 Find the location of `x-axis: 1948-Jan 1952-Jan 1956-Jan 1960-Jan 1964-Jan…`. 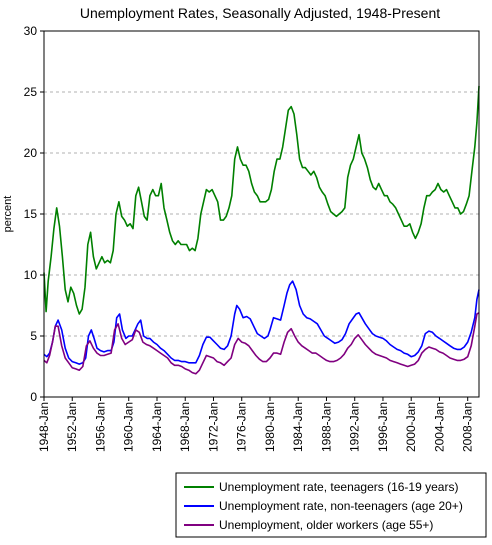

x-axis: 1948-Jan 1952-Jan 1956-Jan 1960-Jan 1964-Jan… is located at coordinates (256, 424).